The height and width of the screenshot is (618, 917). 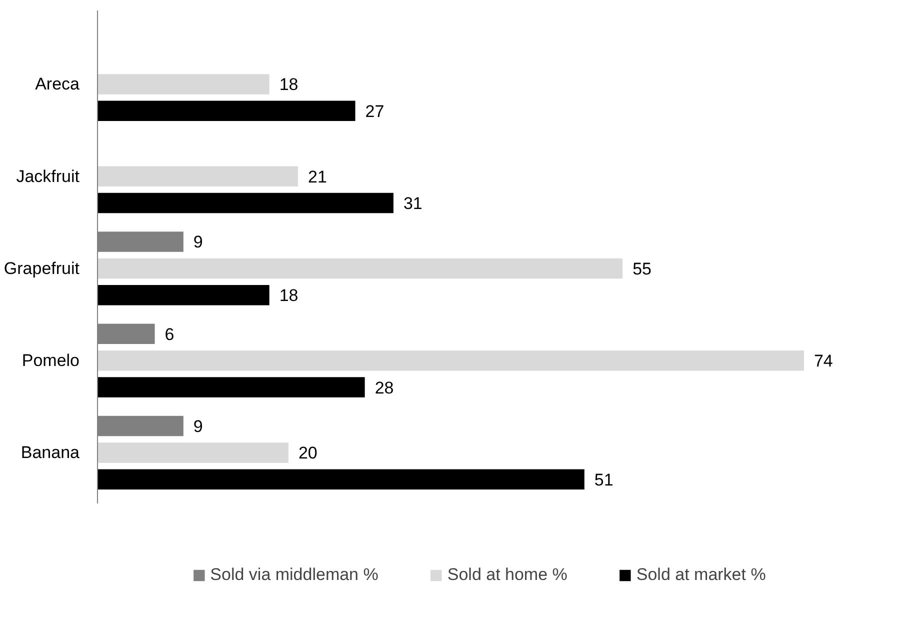 What do you see at coordinates (48, 176) in the screenshot?
I see `y-tick-label: Jackfruit` at bounding box center [48, 176].